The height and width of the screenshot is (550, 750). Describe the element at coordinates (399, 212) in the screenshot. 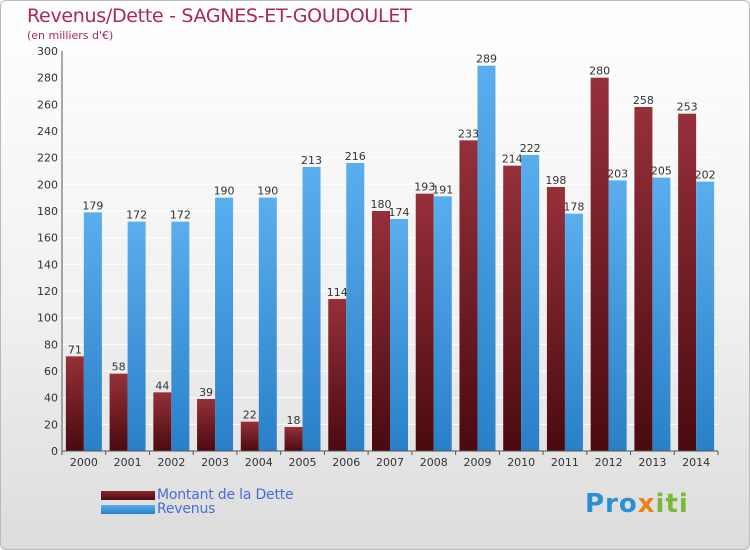

I see `value-label-revenue: 174` at that location.